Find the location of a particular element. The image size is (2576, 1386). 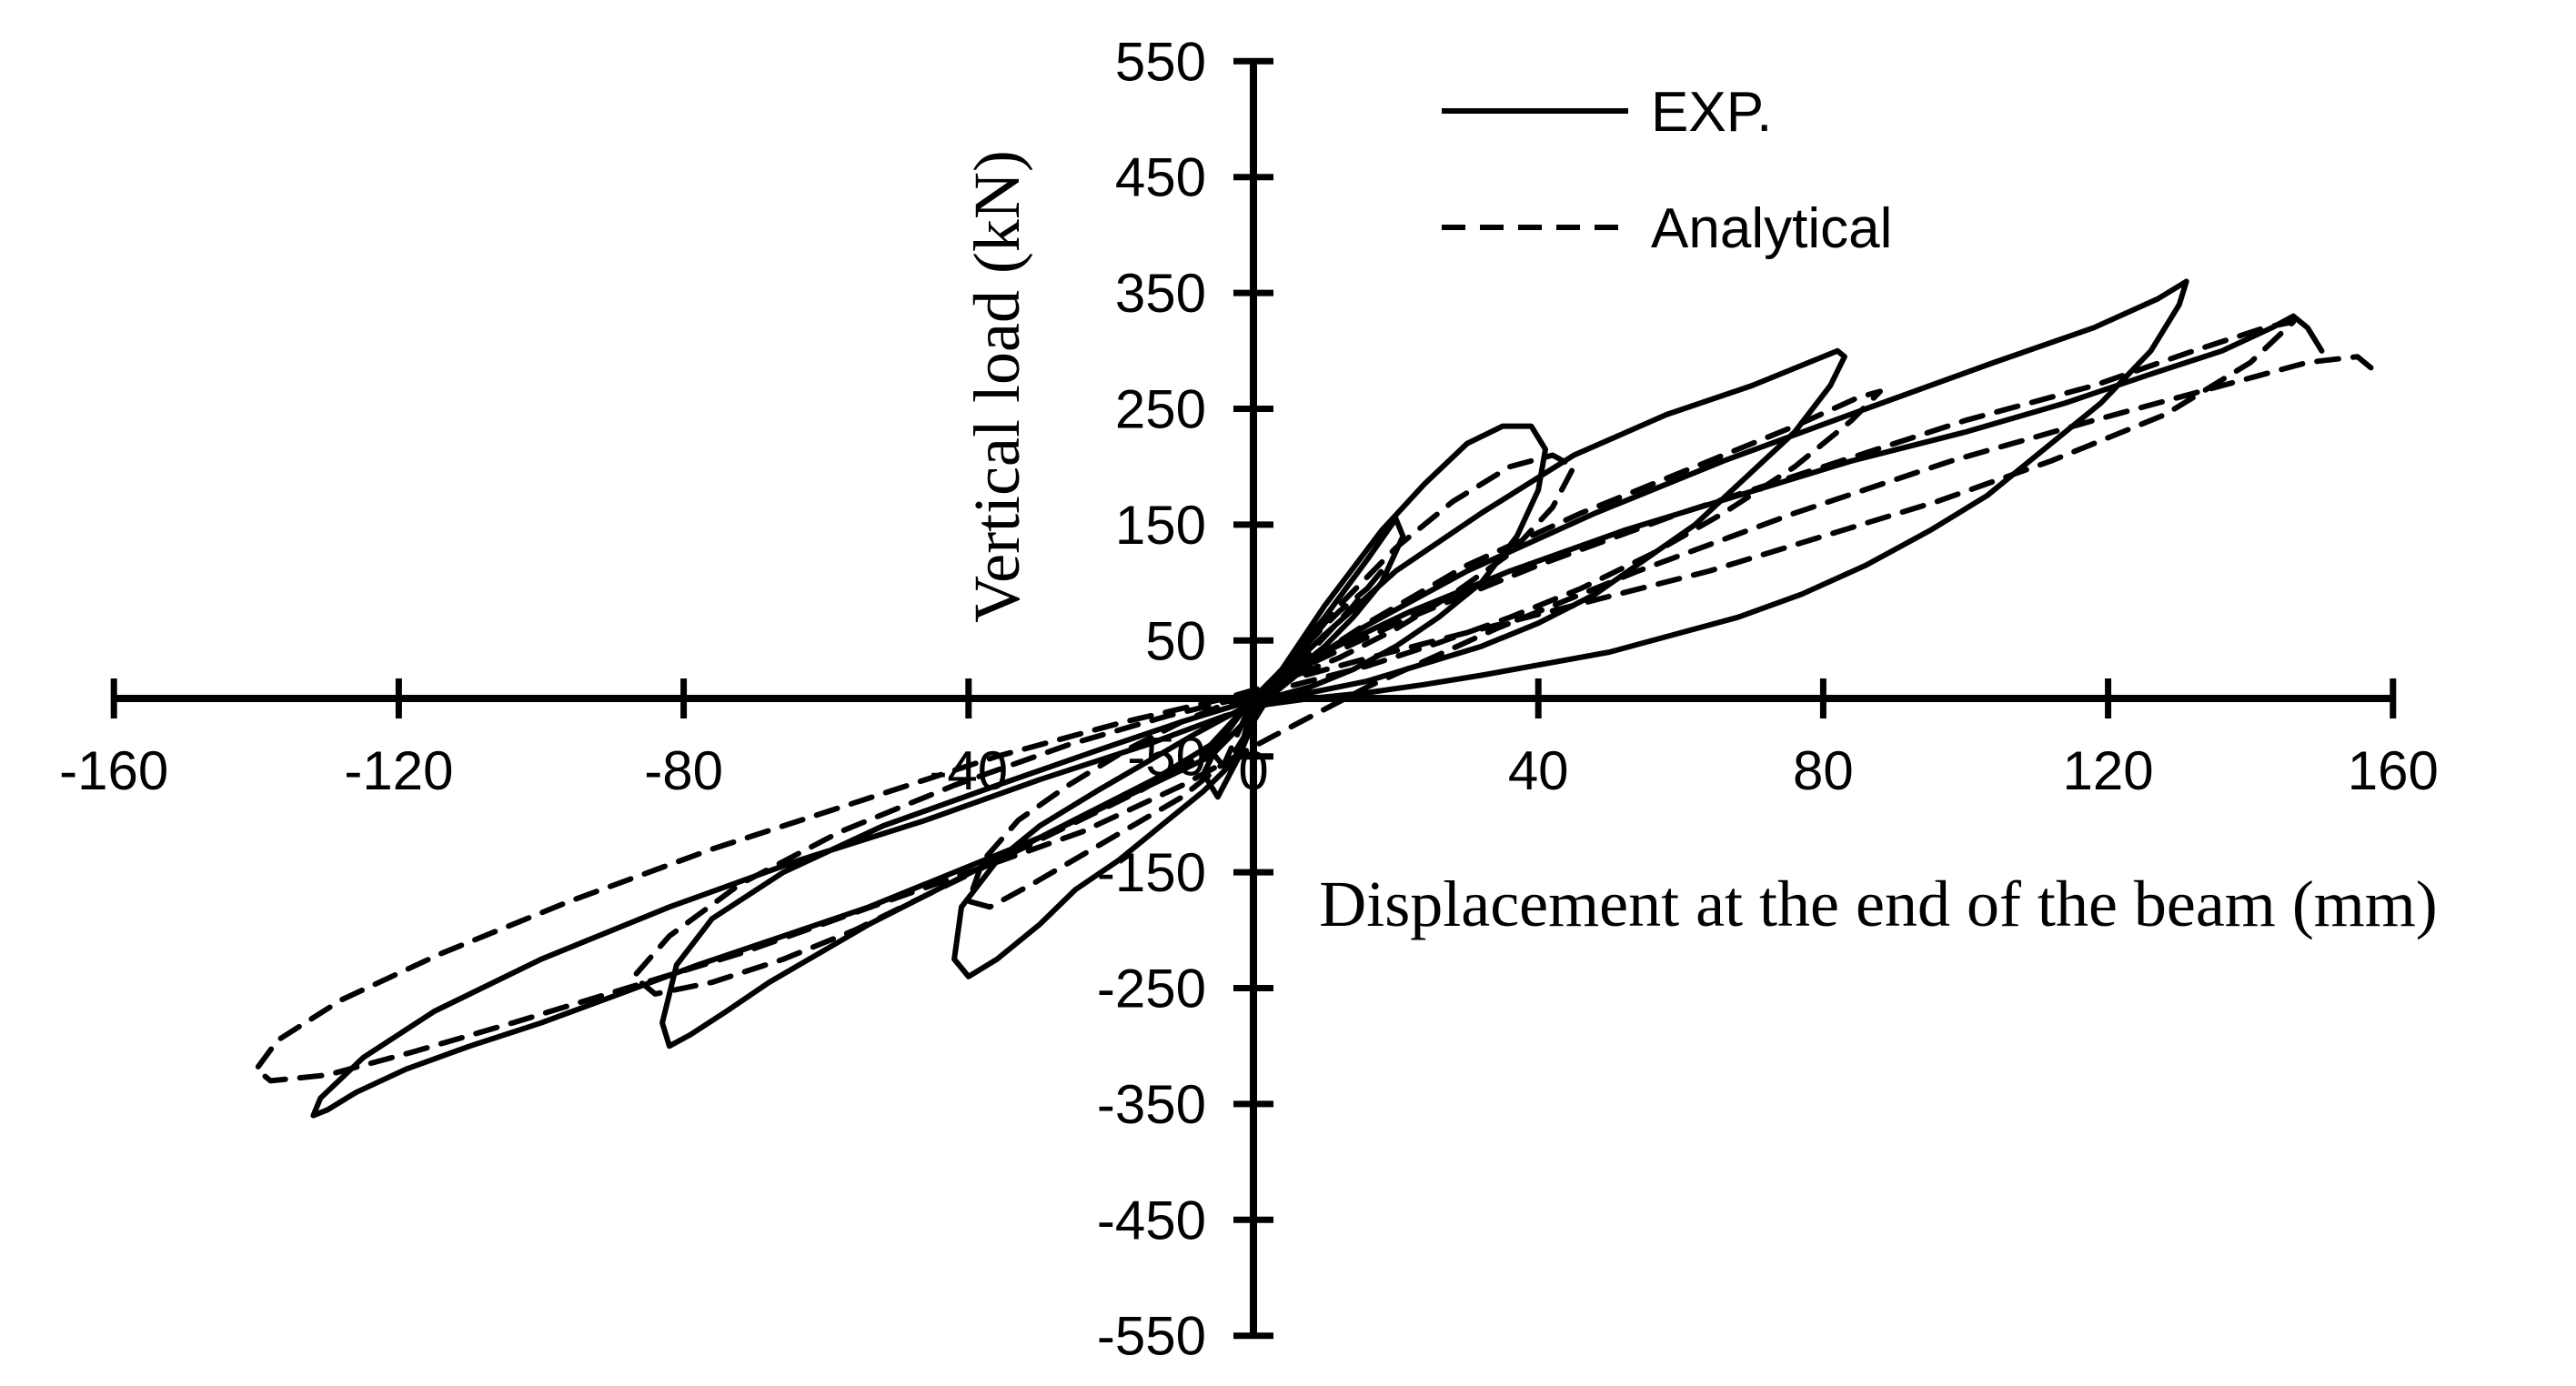

x-tick-label: 40 is located at coordinates (1538, 771).